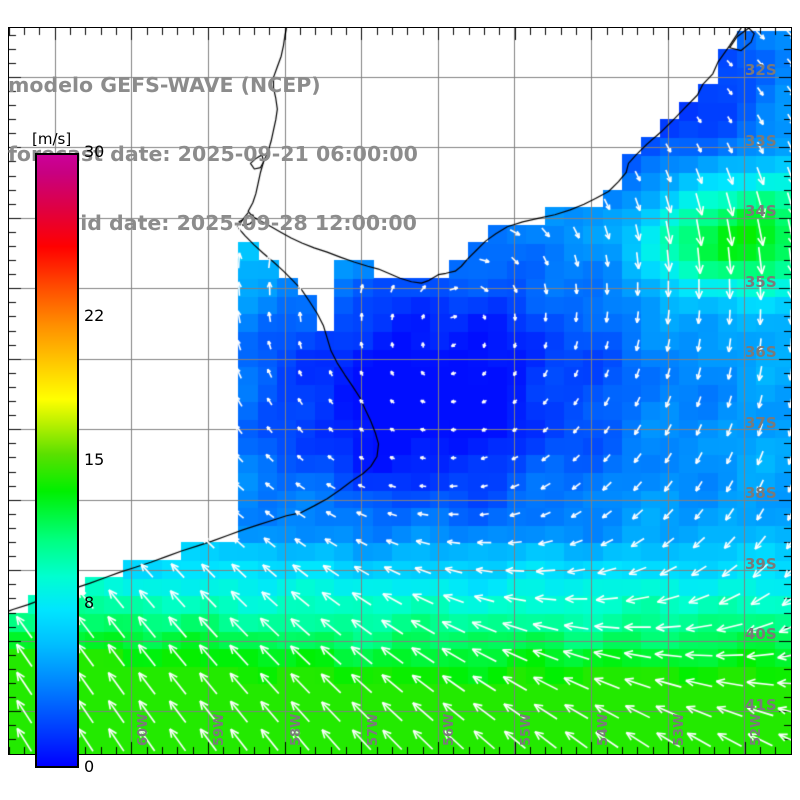 The height and width of the screenshot is (800, 800). What do you see at coordinates (450, 729) in the screenshot?
I see `lon-tick-56W: 56W` at bounding box center [450, 729].